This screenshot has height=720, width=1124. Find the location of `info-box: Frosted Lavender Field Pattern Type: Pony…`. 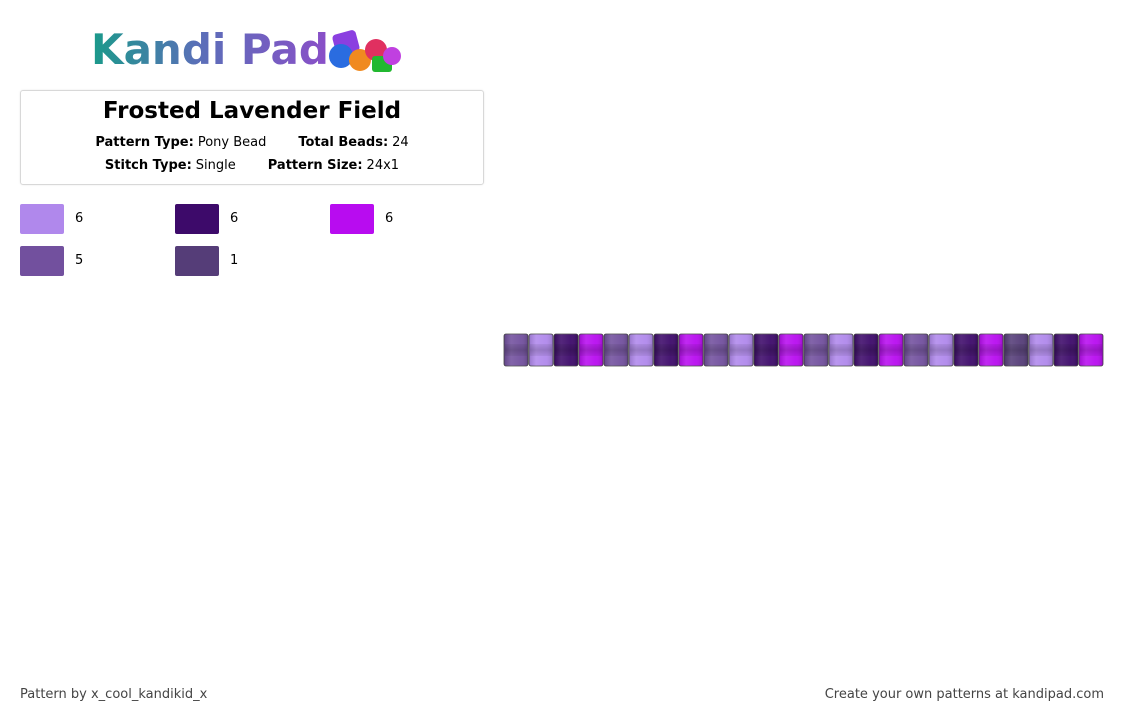

info-box: Frosted Lavender Field Pattern Type: Pony… is located at coordinates (252, 137).